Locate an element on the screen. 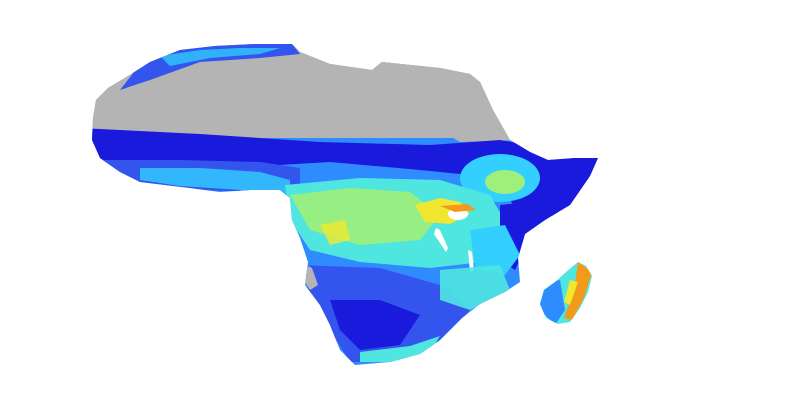  kalahari-deep-blue is located at coordinates (375, 325).